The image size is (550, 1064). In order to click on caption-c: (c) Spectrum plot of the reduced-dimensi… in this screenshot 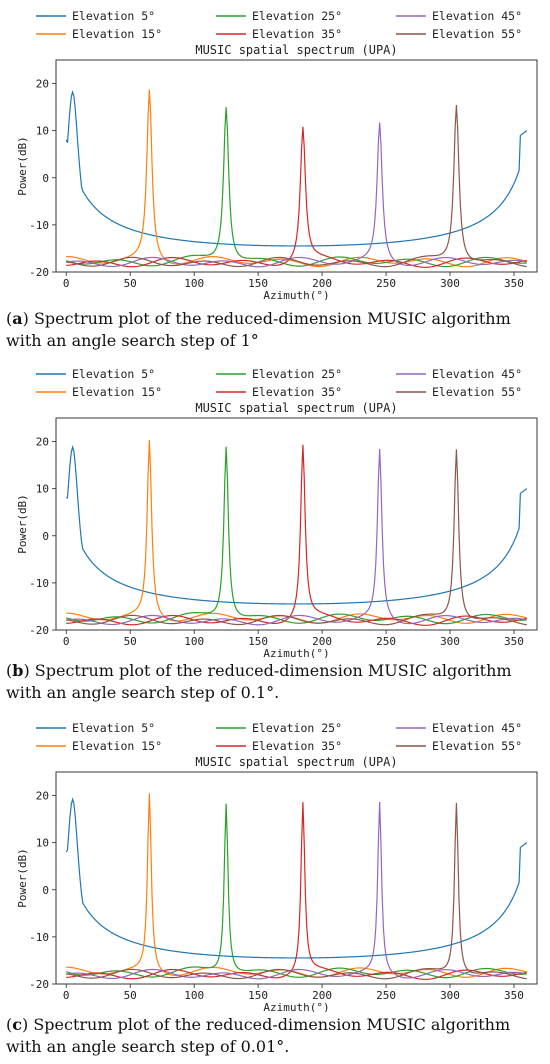, I will do `click(258, 1035)`.